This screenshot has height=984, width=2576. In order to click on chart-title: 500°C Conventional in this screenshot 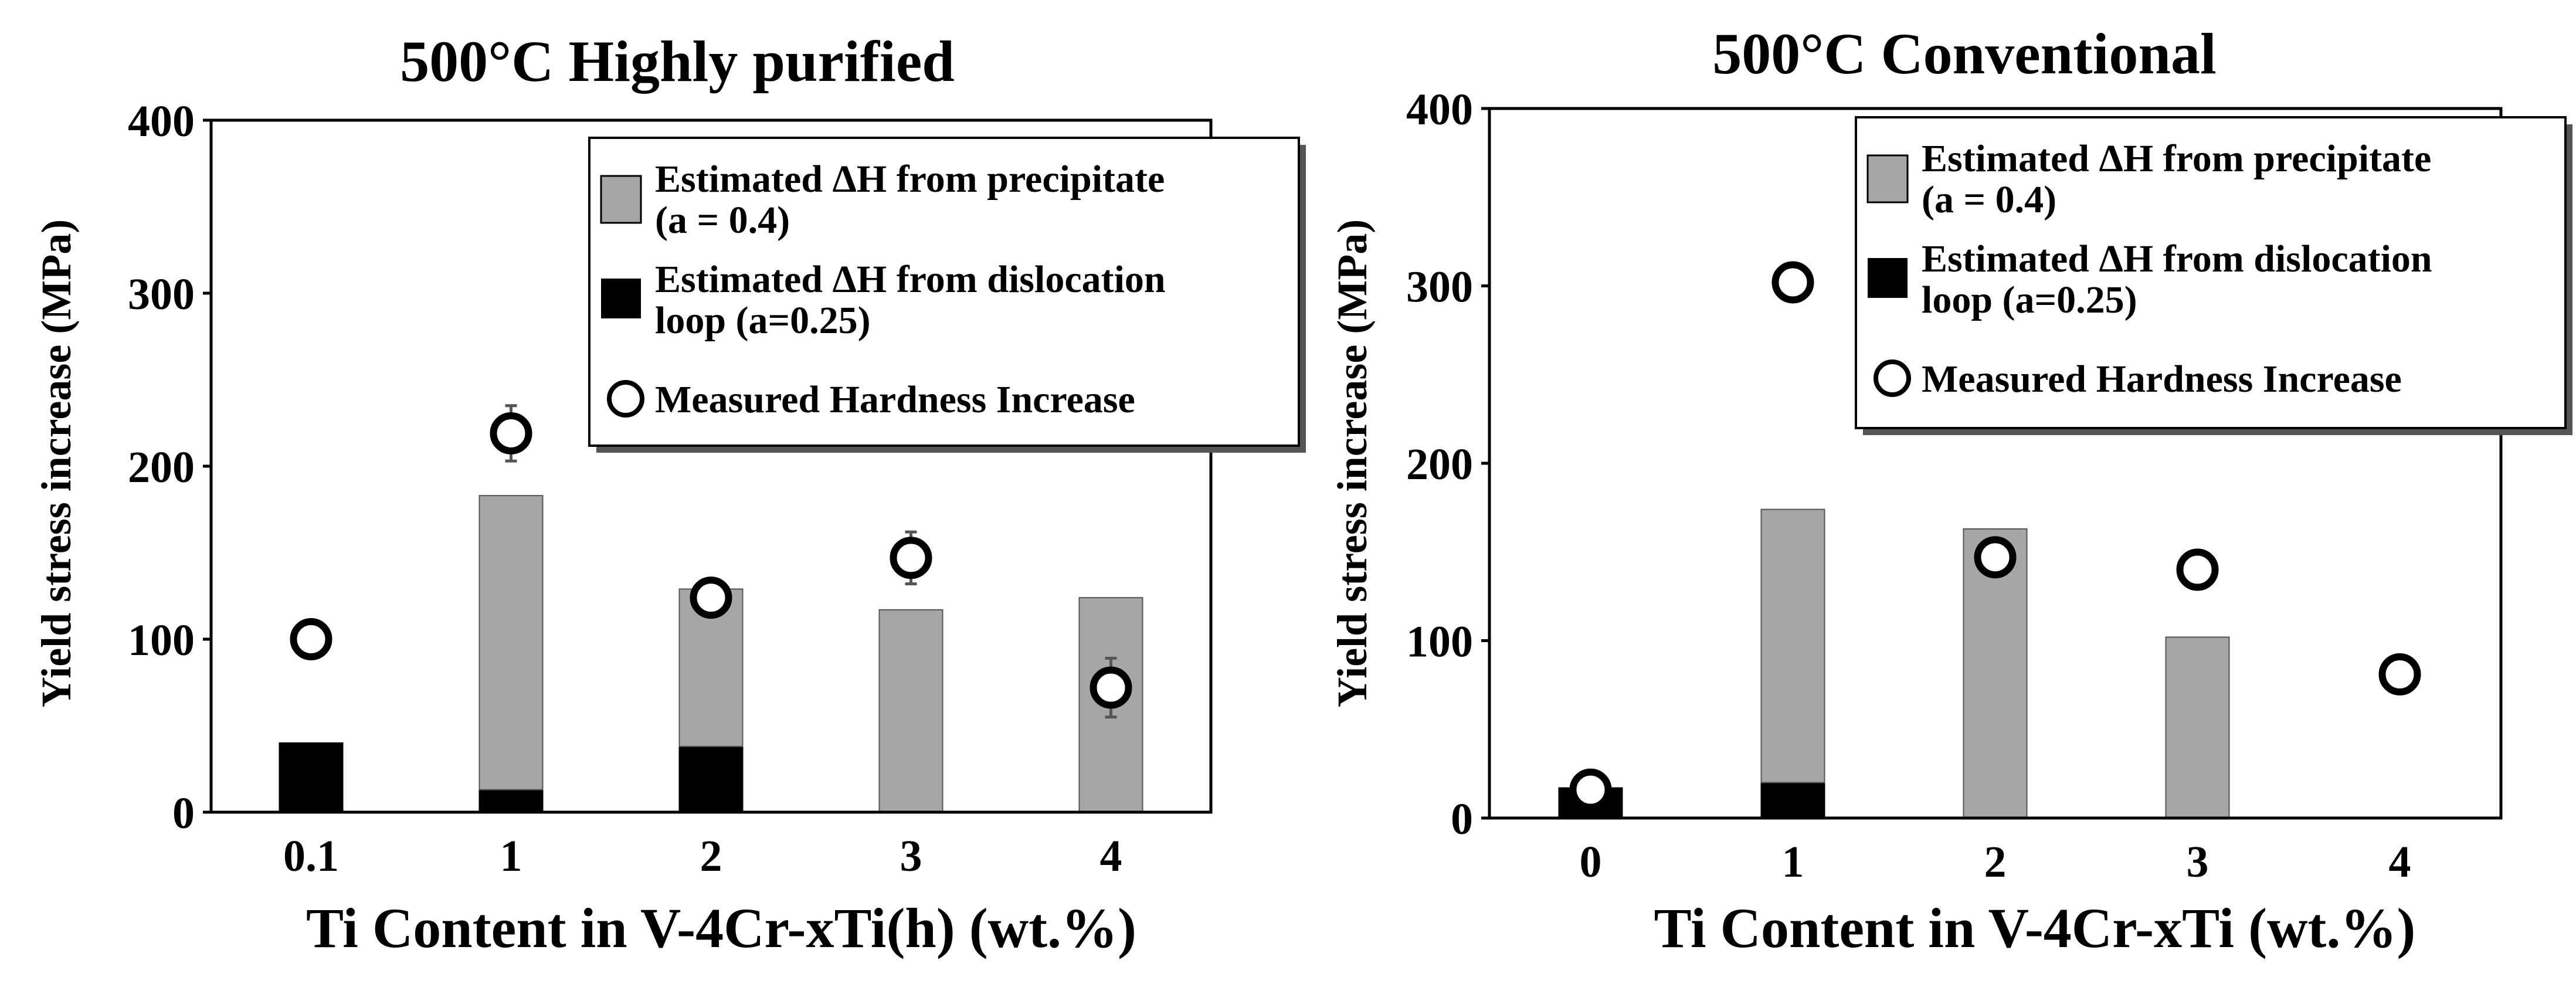, I will do `click(1964, 53)`.